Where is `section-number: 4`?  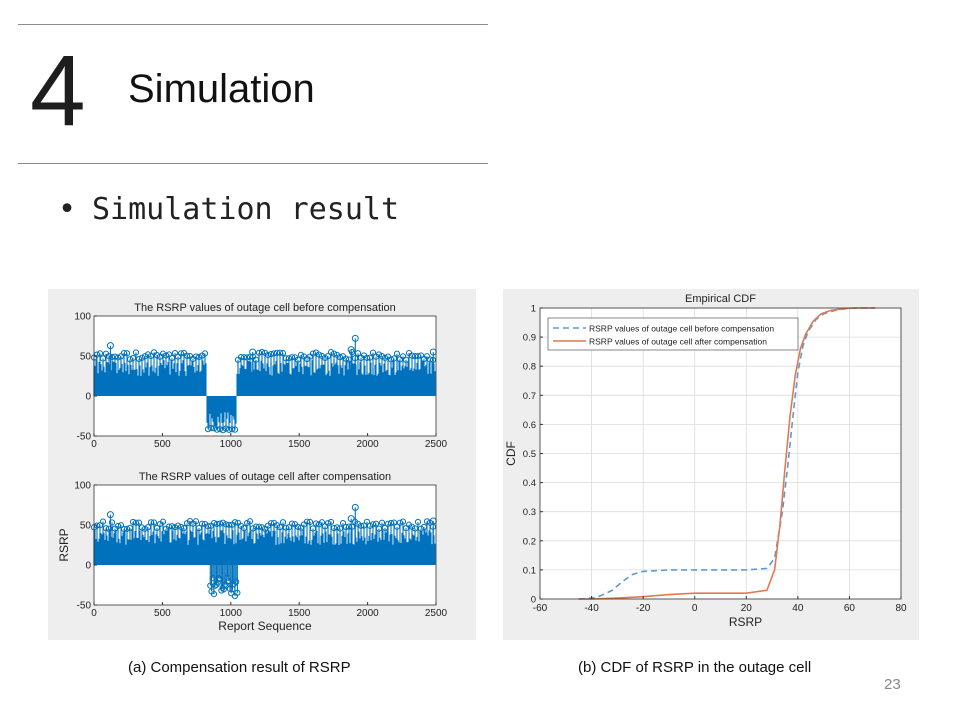
section-number: 4 is located at coordinates (58, 91).